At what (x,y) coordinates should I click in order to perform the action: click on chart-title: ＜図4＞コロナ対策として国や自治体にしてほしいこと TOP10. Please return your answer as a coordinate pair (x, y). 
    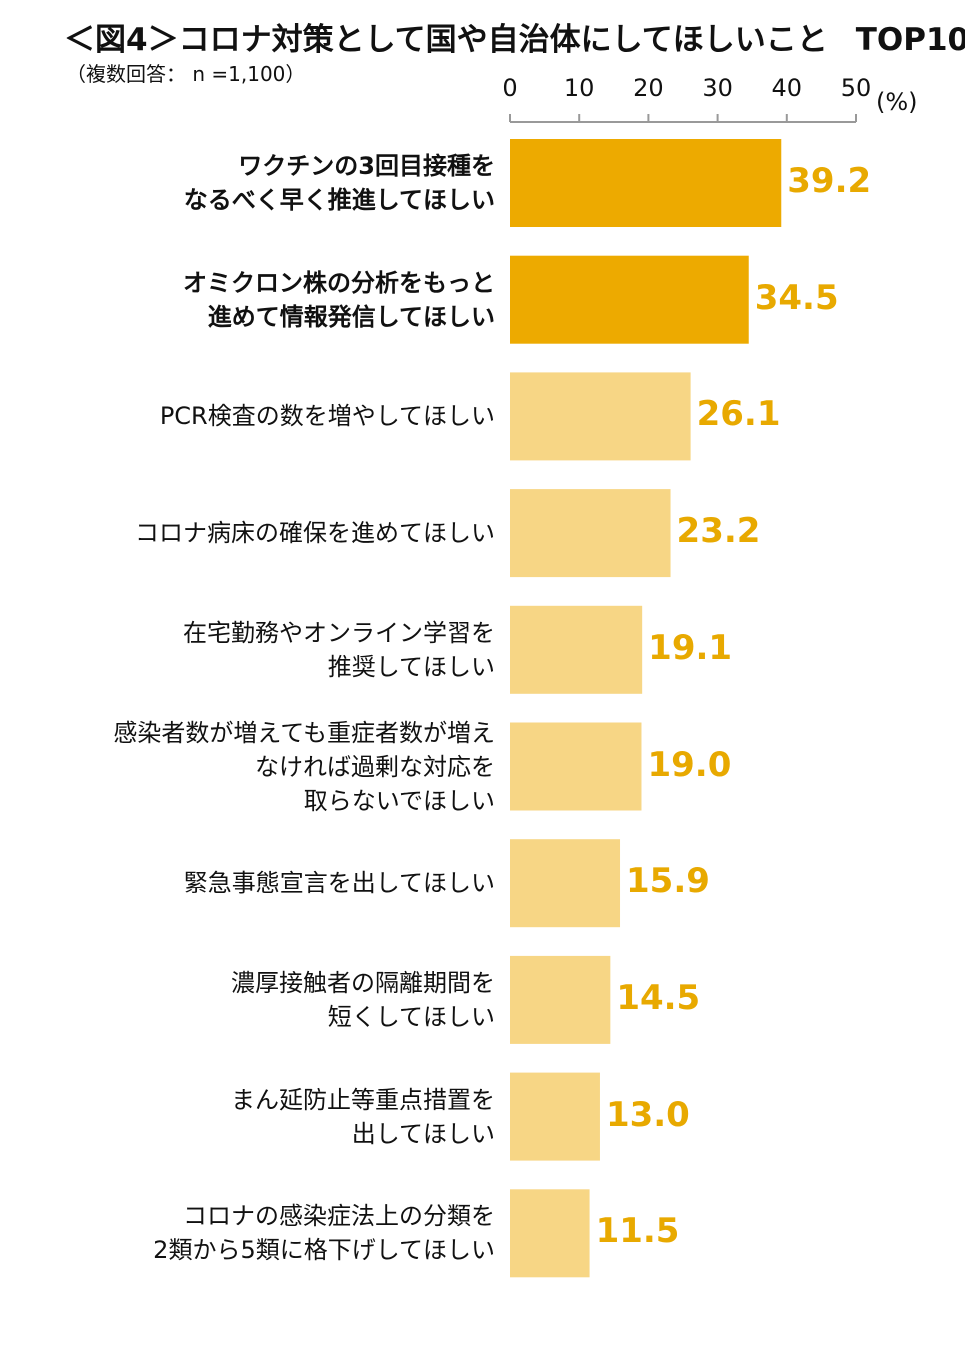
    Looking at the image, I should click on (514, 36).